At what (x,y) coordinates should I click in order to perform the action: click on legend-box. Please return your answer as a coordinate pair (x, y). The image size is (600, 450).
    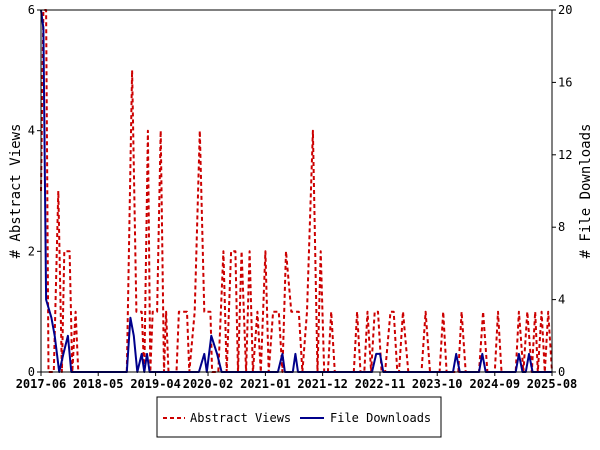
    Looking at the image, I should click on (299, 417).